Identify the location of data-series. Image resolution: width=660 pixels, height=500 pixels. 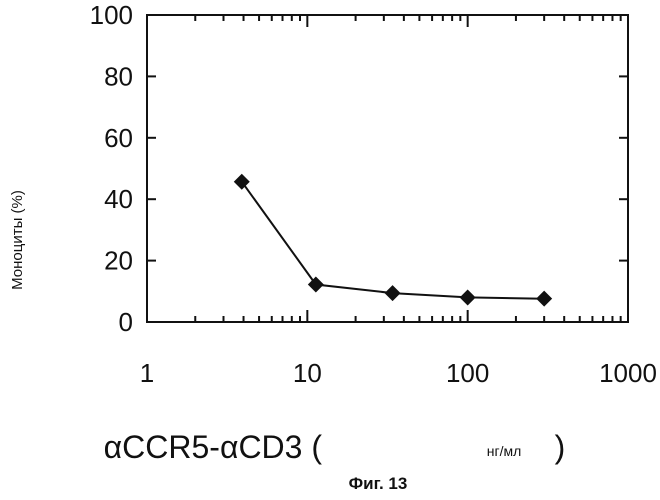
(393, 240).